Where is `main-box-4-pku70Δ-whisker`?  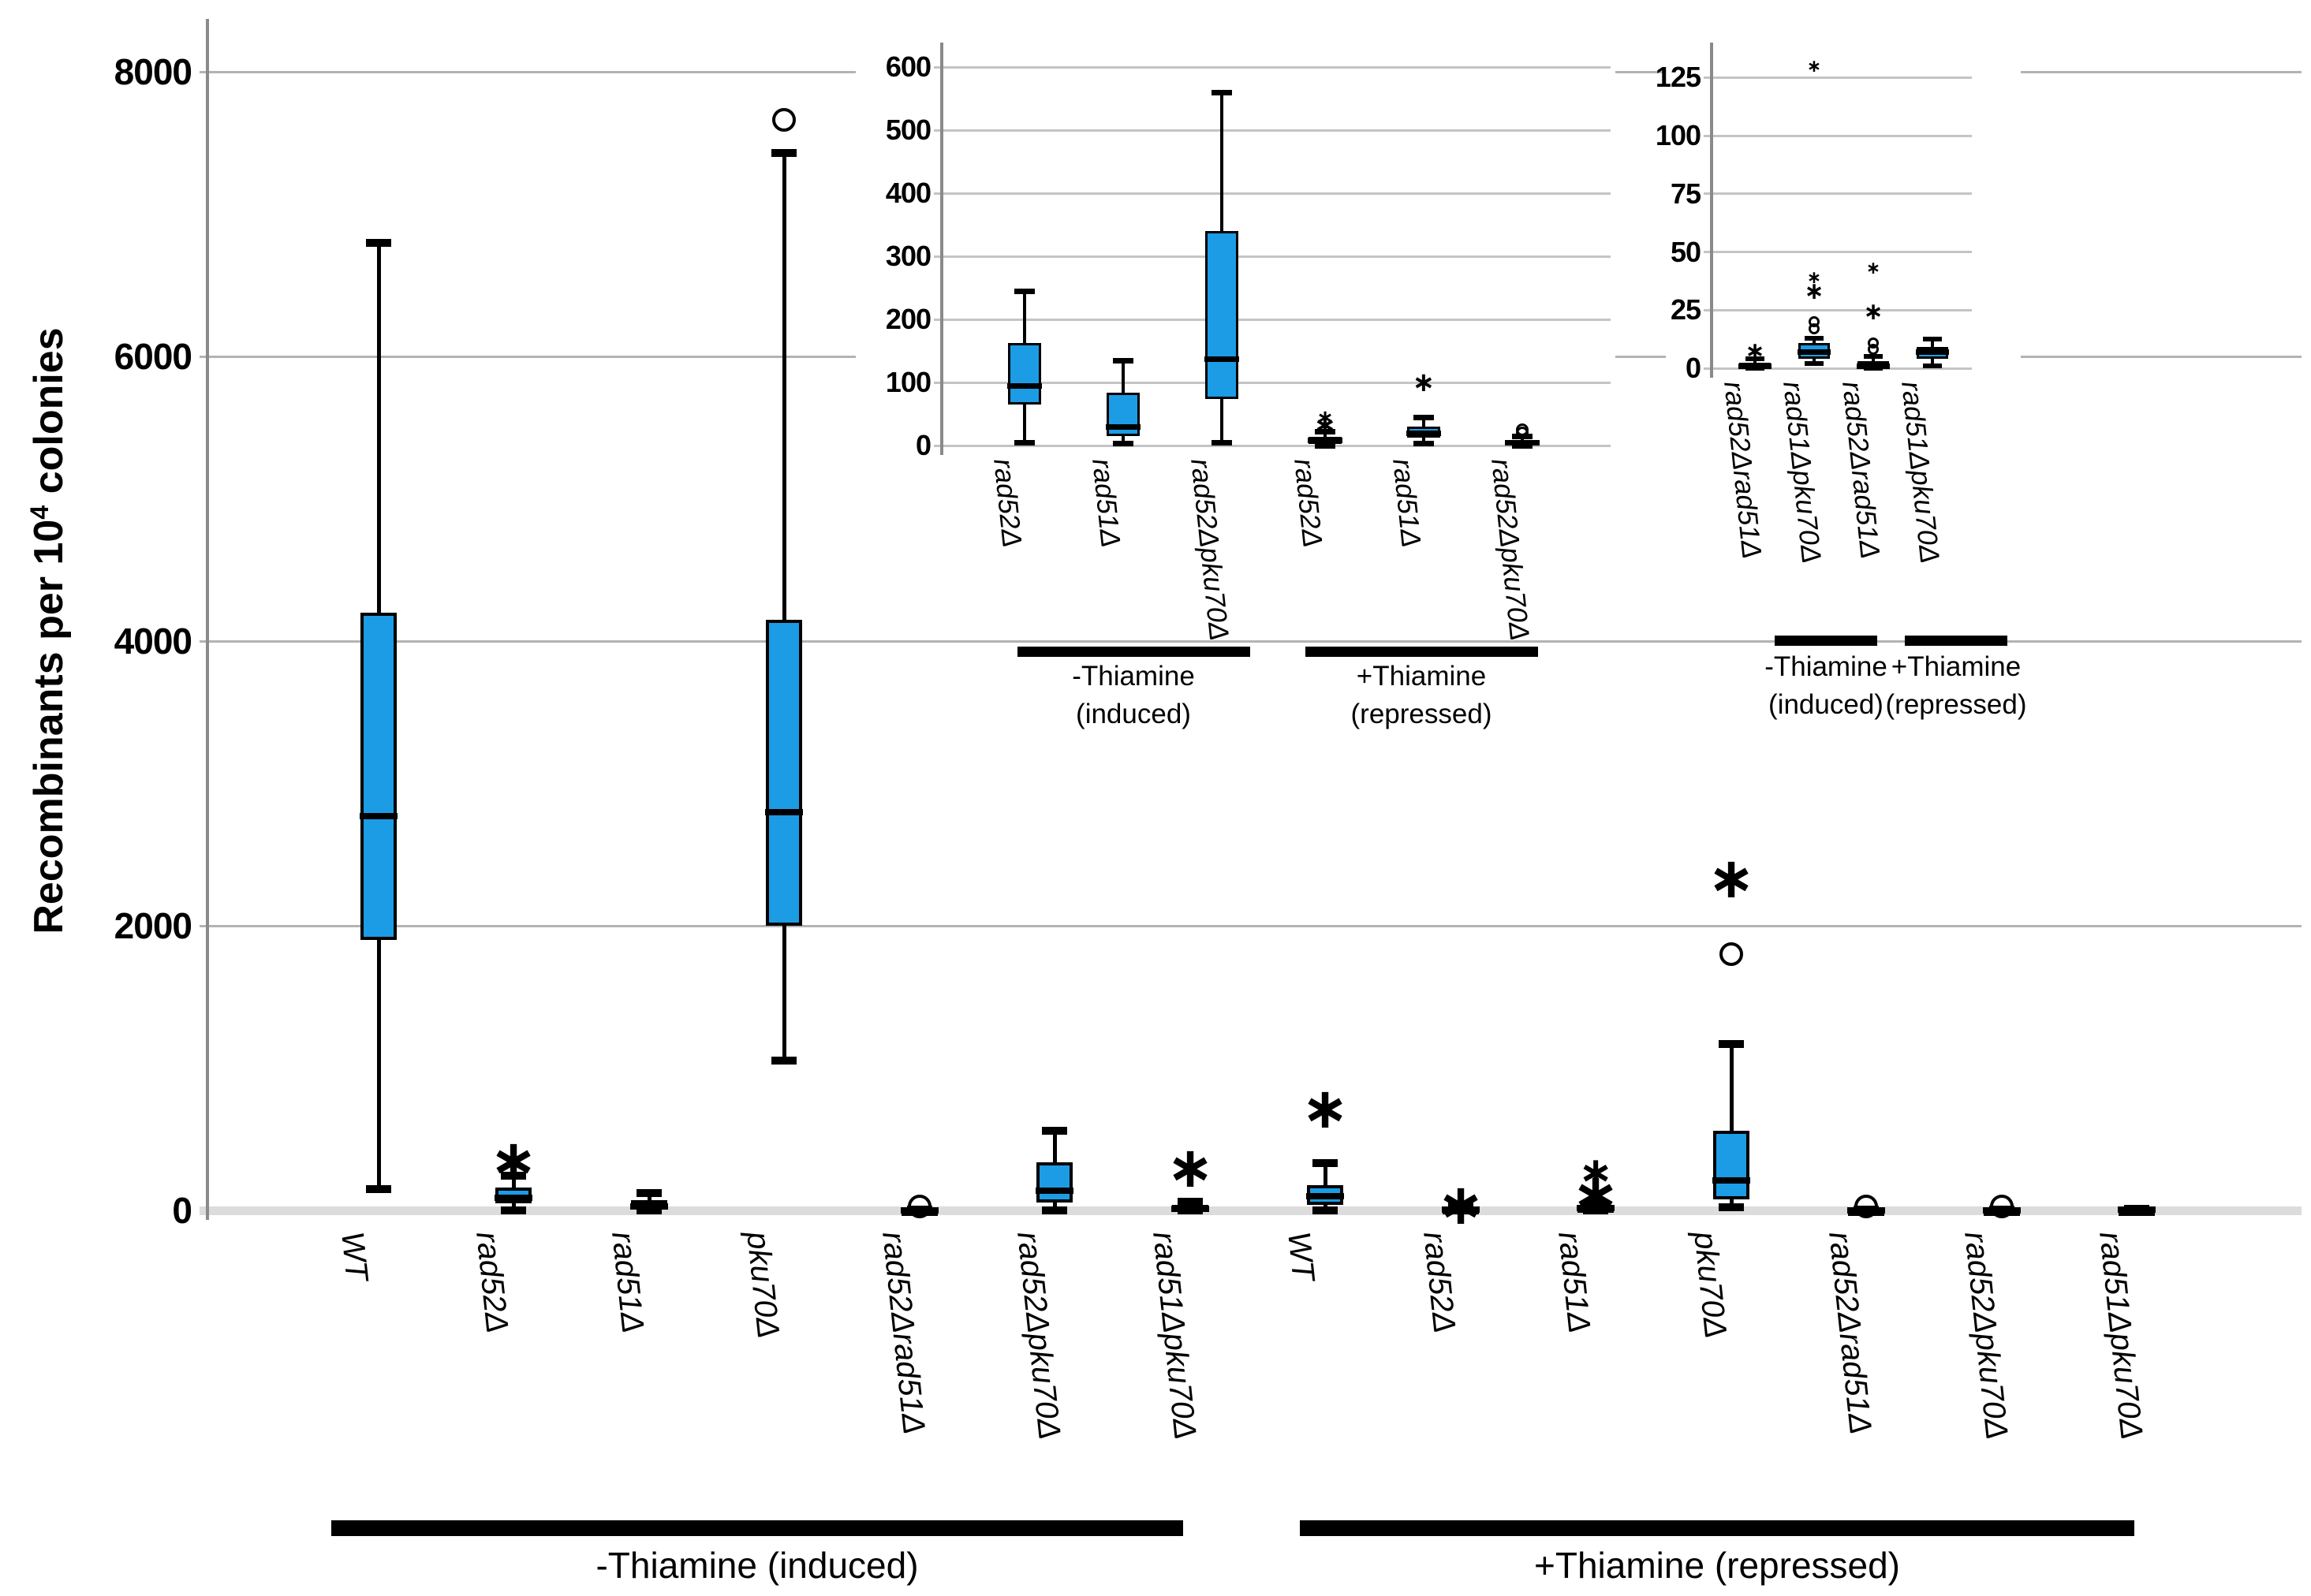
main-box-4-pku70Δ-whisker is located at coordinates (784, 606).